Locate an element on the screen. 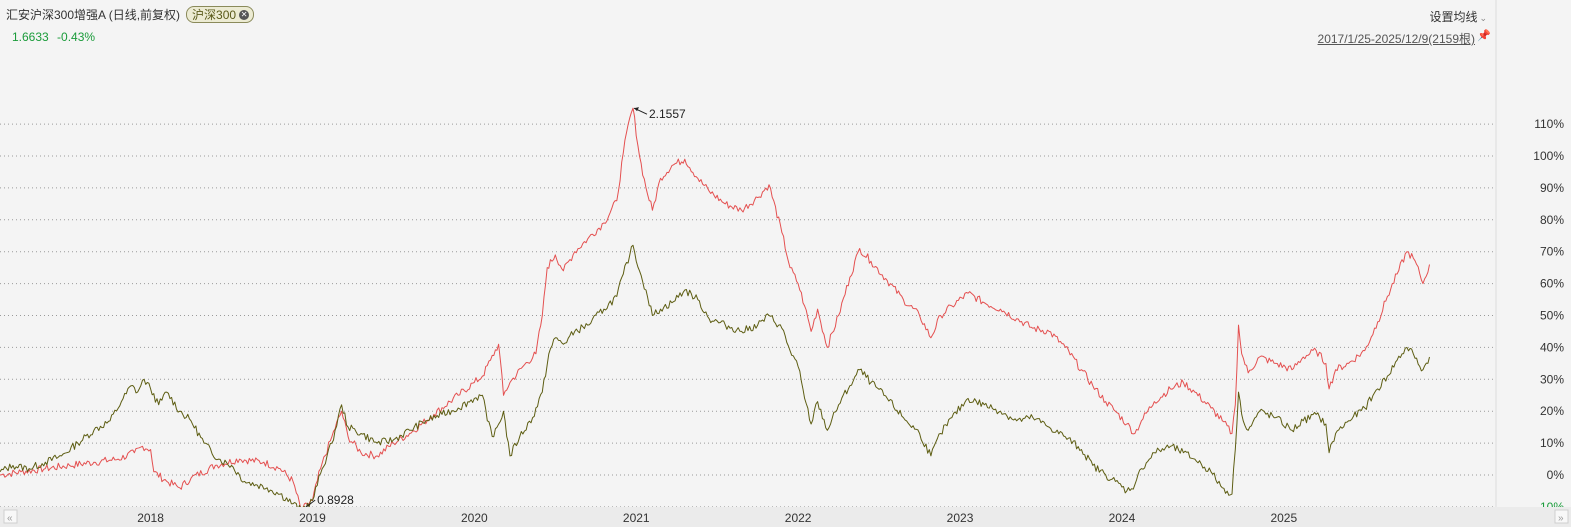 This screenshot has width=1571, height=527. y-tick-label: 110% is located at coordinates (1549, 124).